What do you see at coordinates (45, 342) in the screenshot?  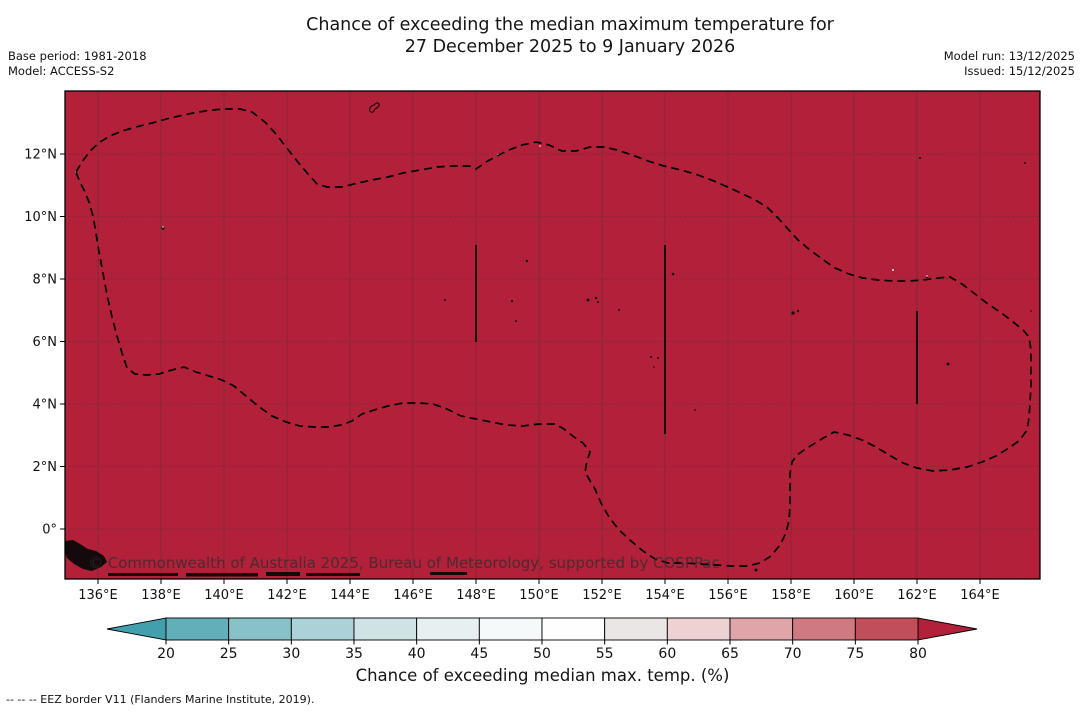 I see `y-tick-label: 6°N` at bounding box center [45, 342].